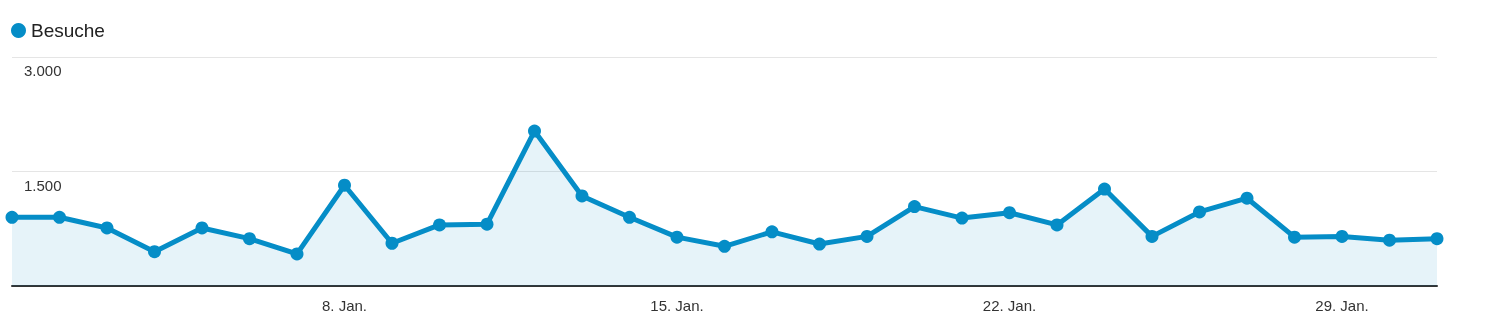 This screenshot has height=329, width=1495. Describe the element at coordinates (1009, 305) in the screenshot. I see `x-tick-label: 22. Jan.` at that location.